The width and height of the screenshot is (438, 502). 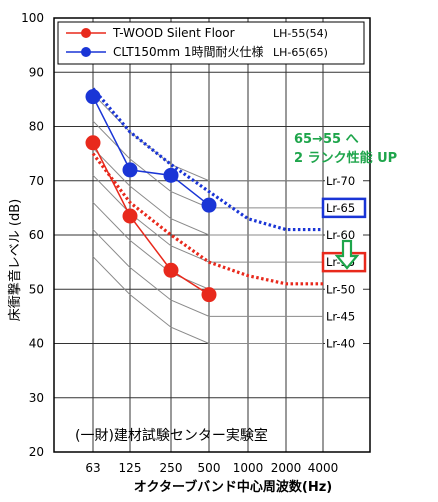 I want to click on y-tick-label: 100, so click(x=32, y=18).